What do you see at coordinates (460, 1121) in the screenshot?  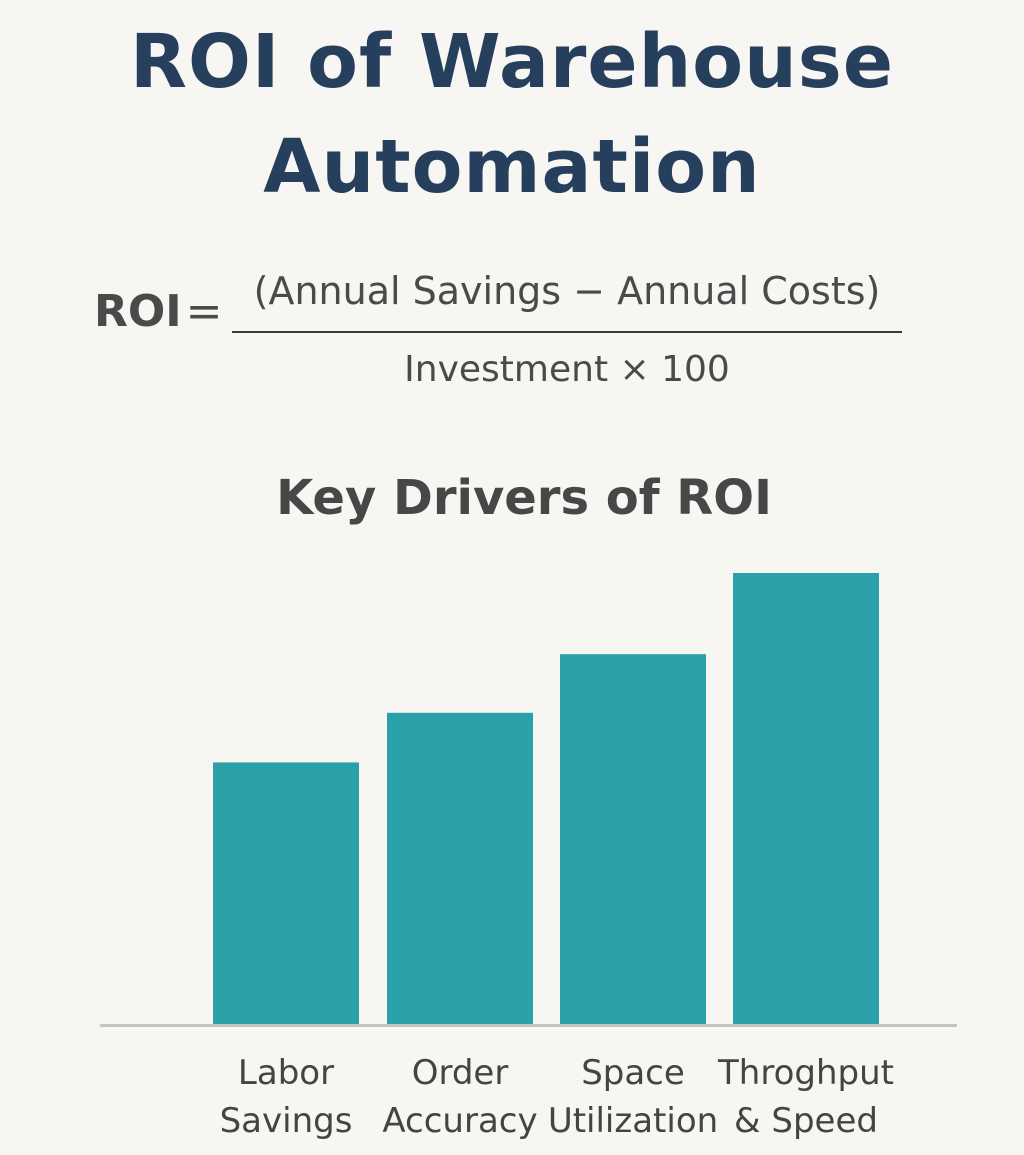 I see `category-label-1-line-1: Accuracy` at bounding box center [460, 1121].